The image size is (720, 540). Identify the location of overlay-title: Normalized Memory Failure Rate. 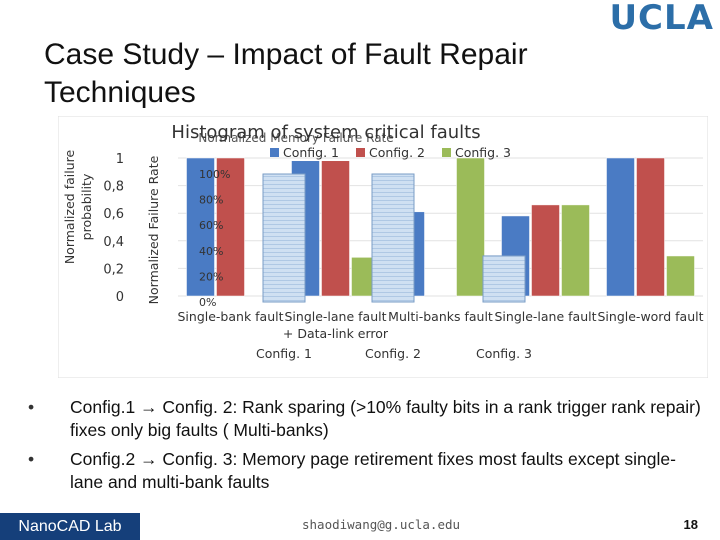
(295, 138).